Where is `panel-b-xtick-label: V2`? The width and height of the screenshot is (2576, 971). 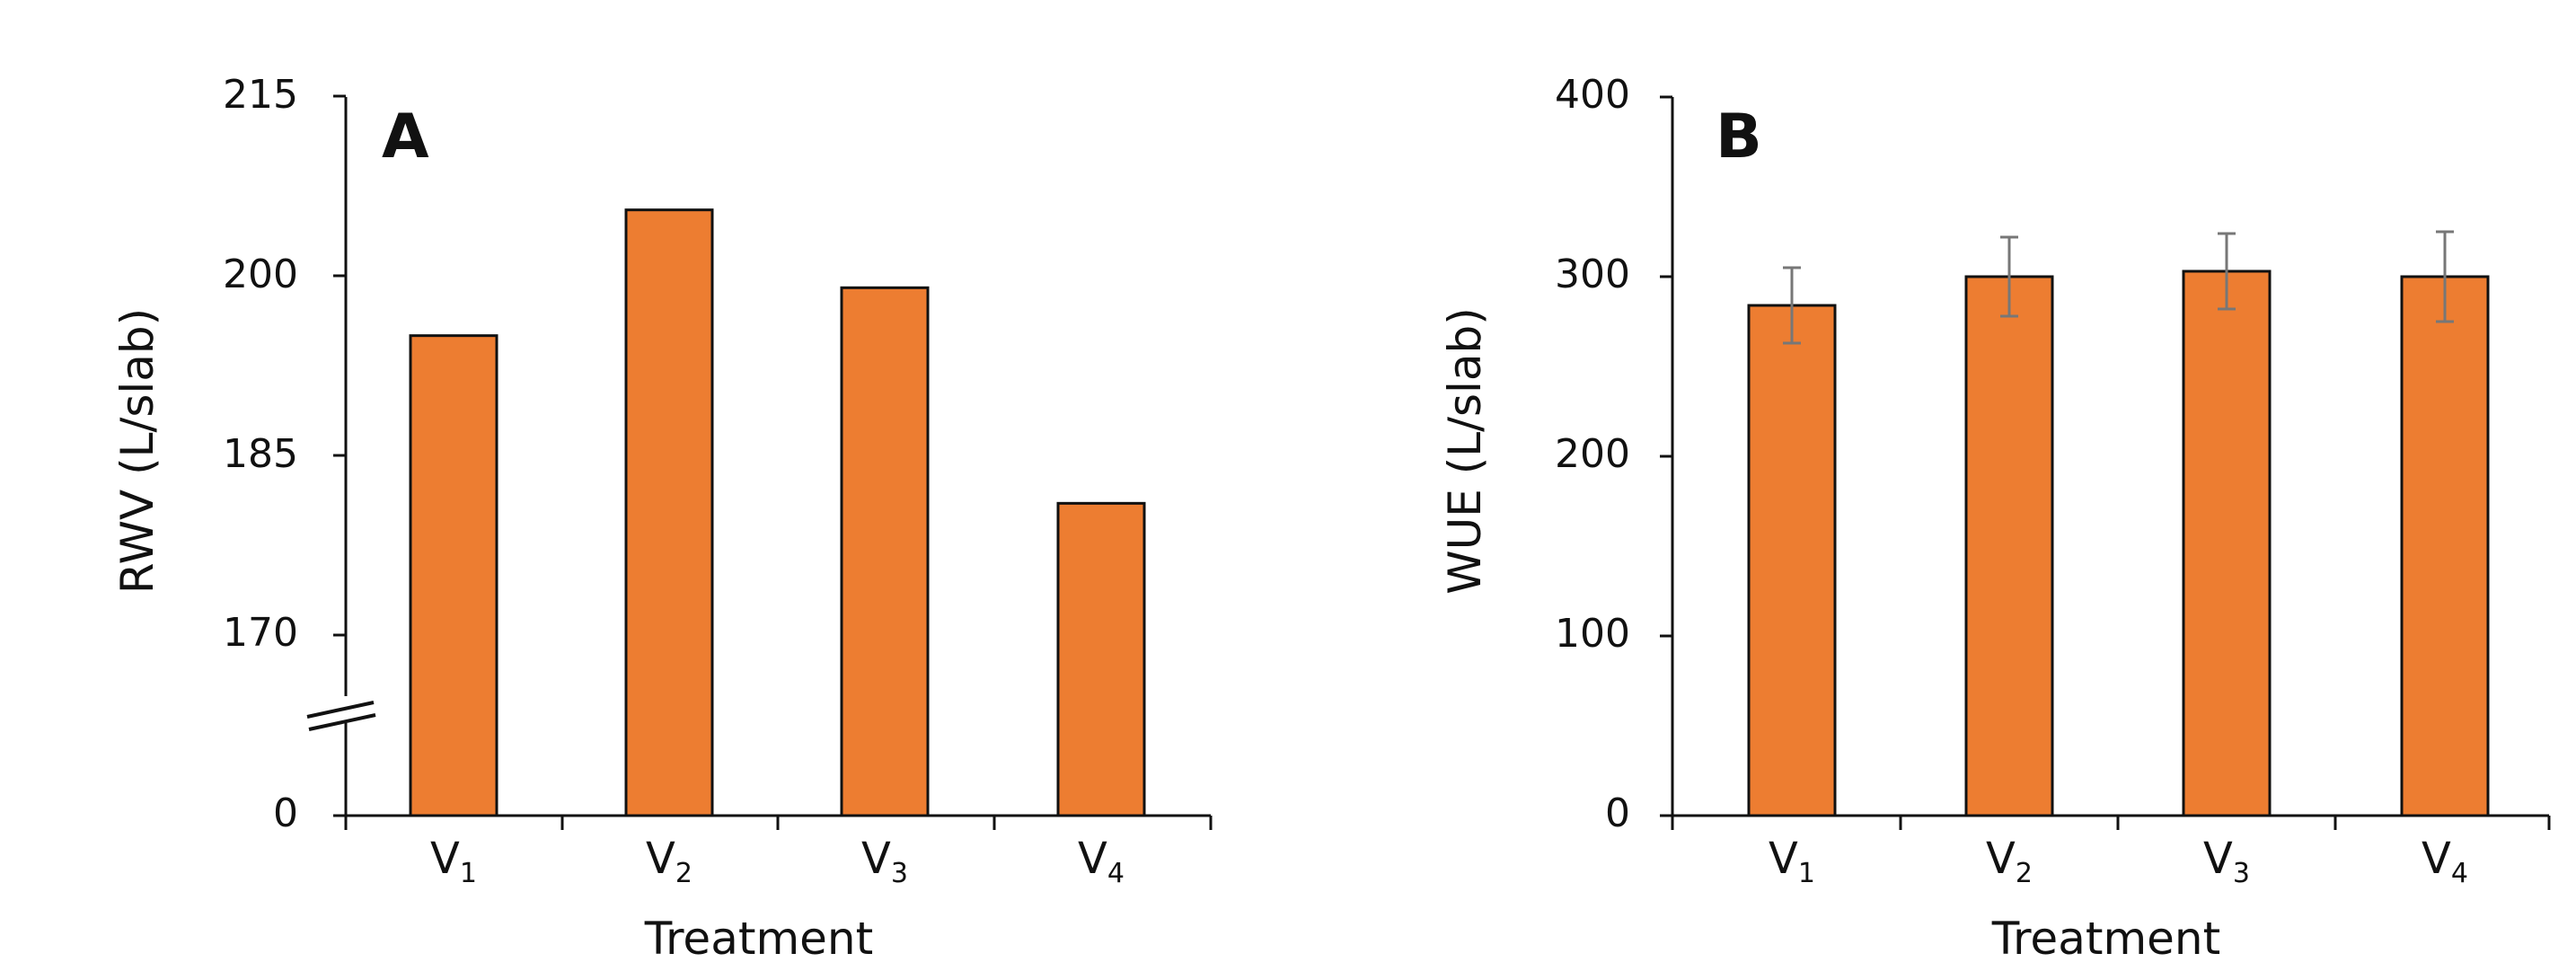 panel-b-xtick-label: V2 is located at coordinates (2009, 861).